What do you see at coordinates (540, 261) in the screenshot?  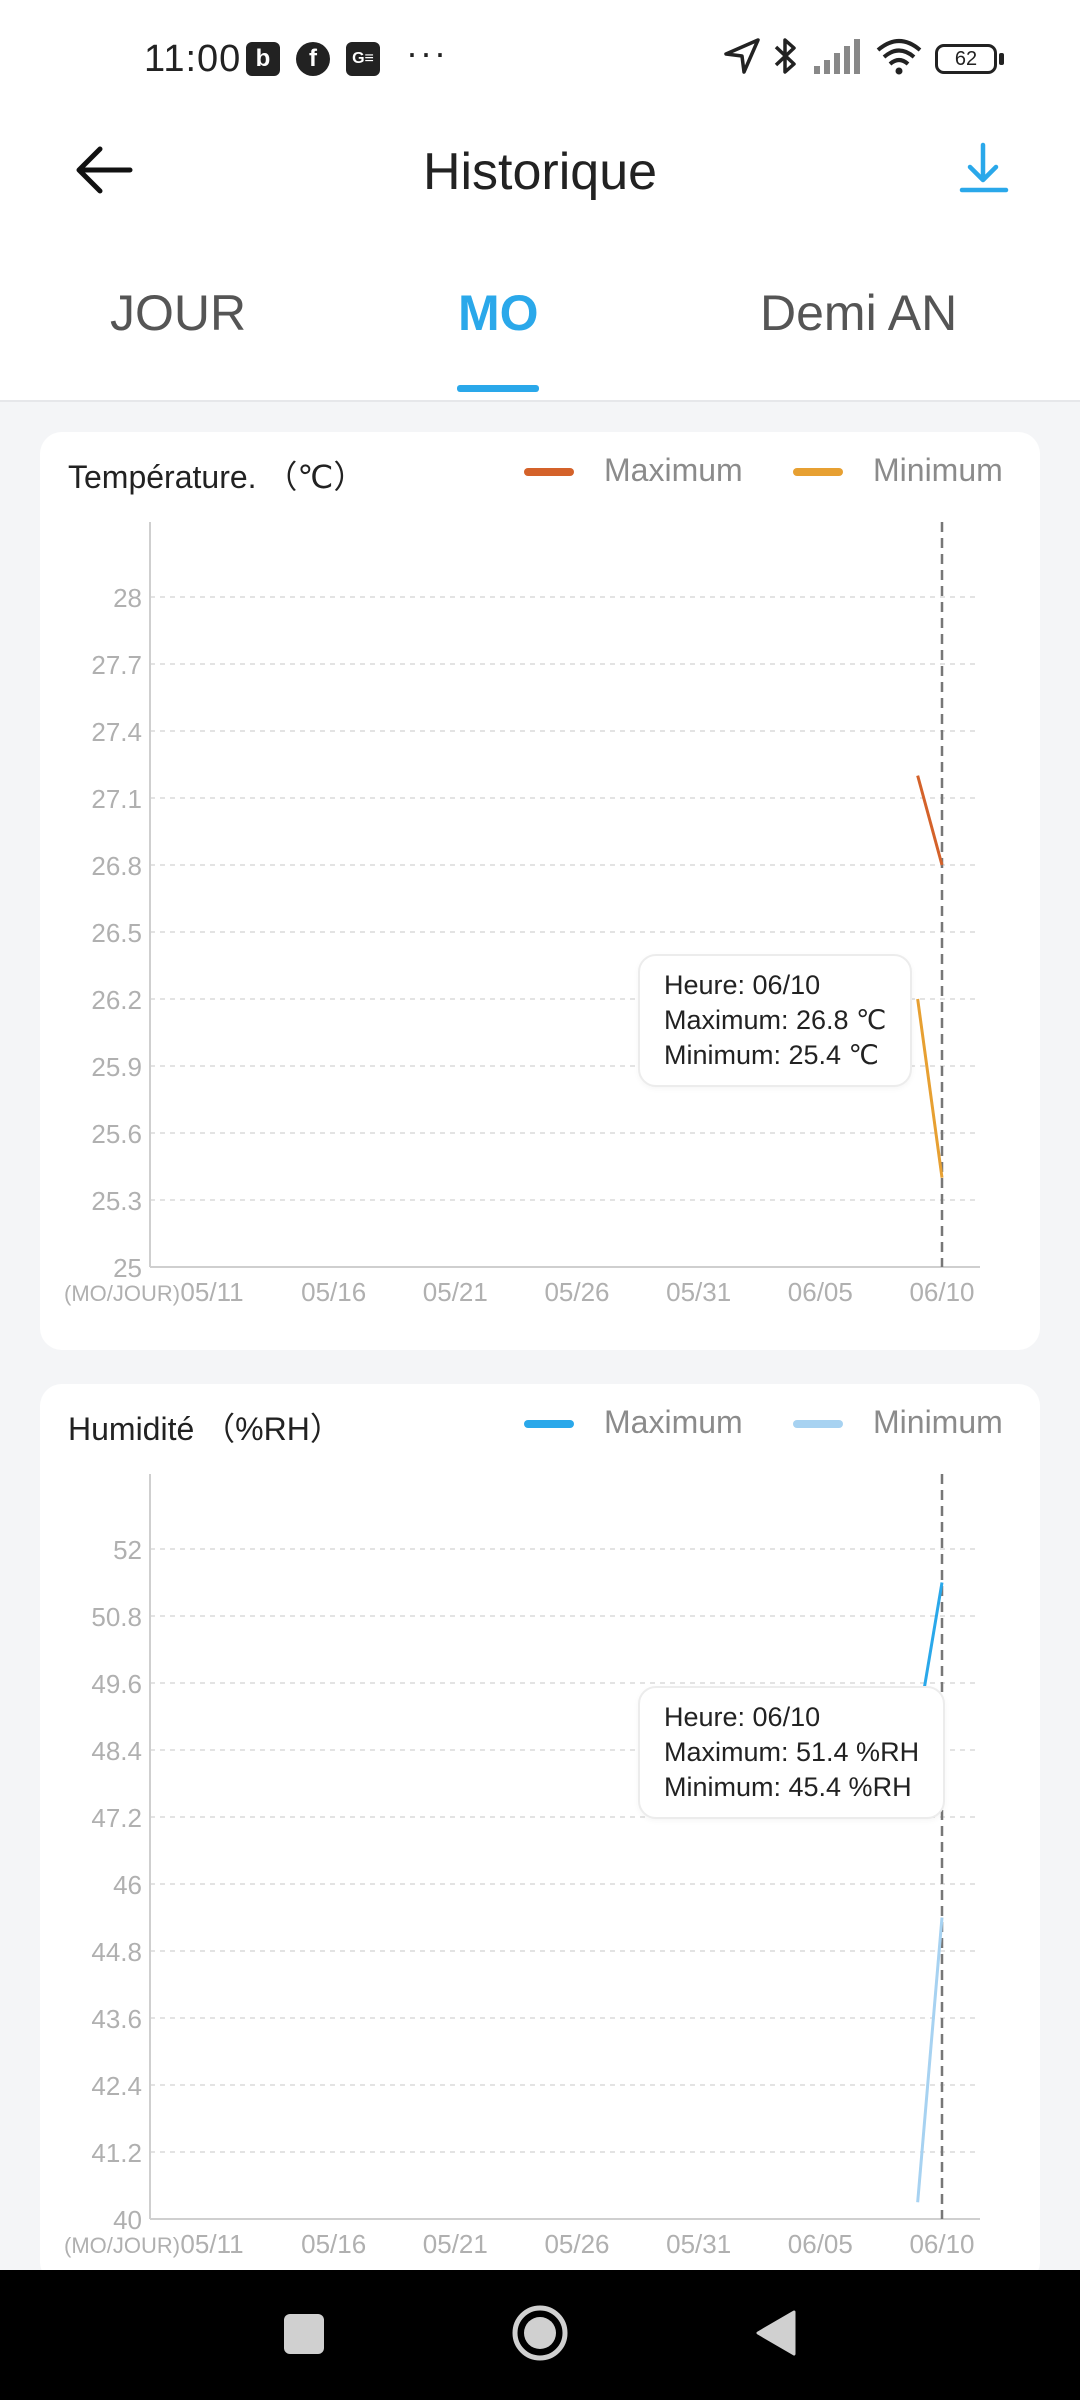 I see `app-header` at bounding box center [540, 261].